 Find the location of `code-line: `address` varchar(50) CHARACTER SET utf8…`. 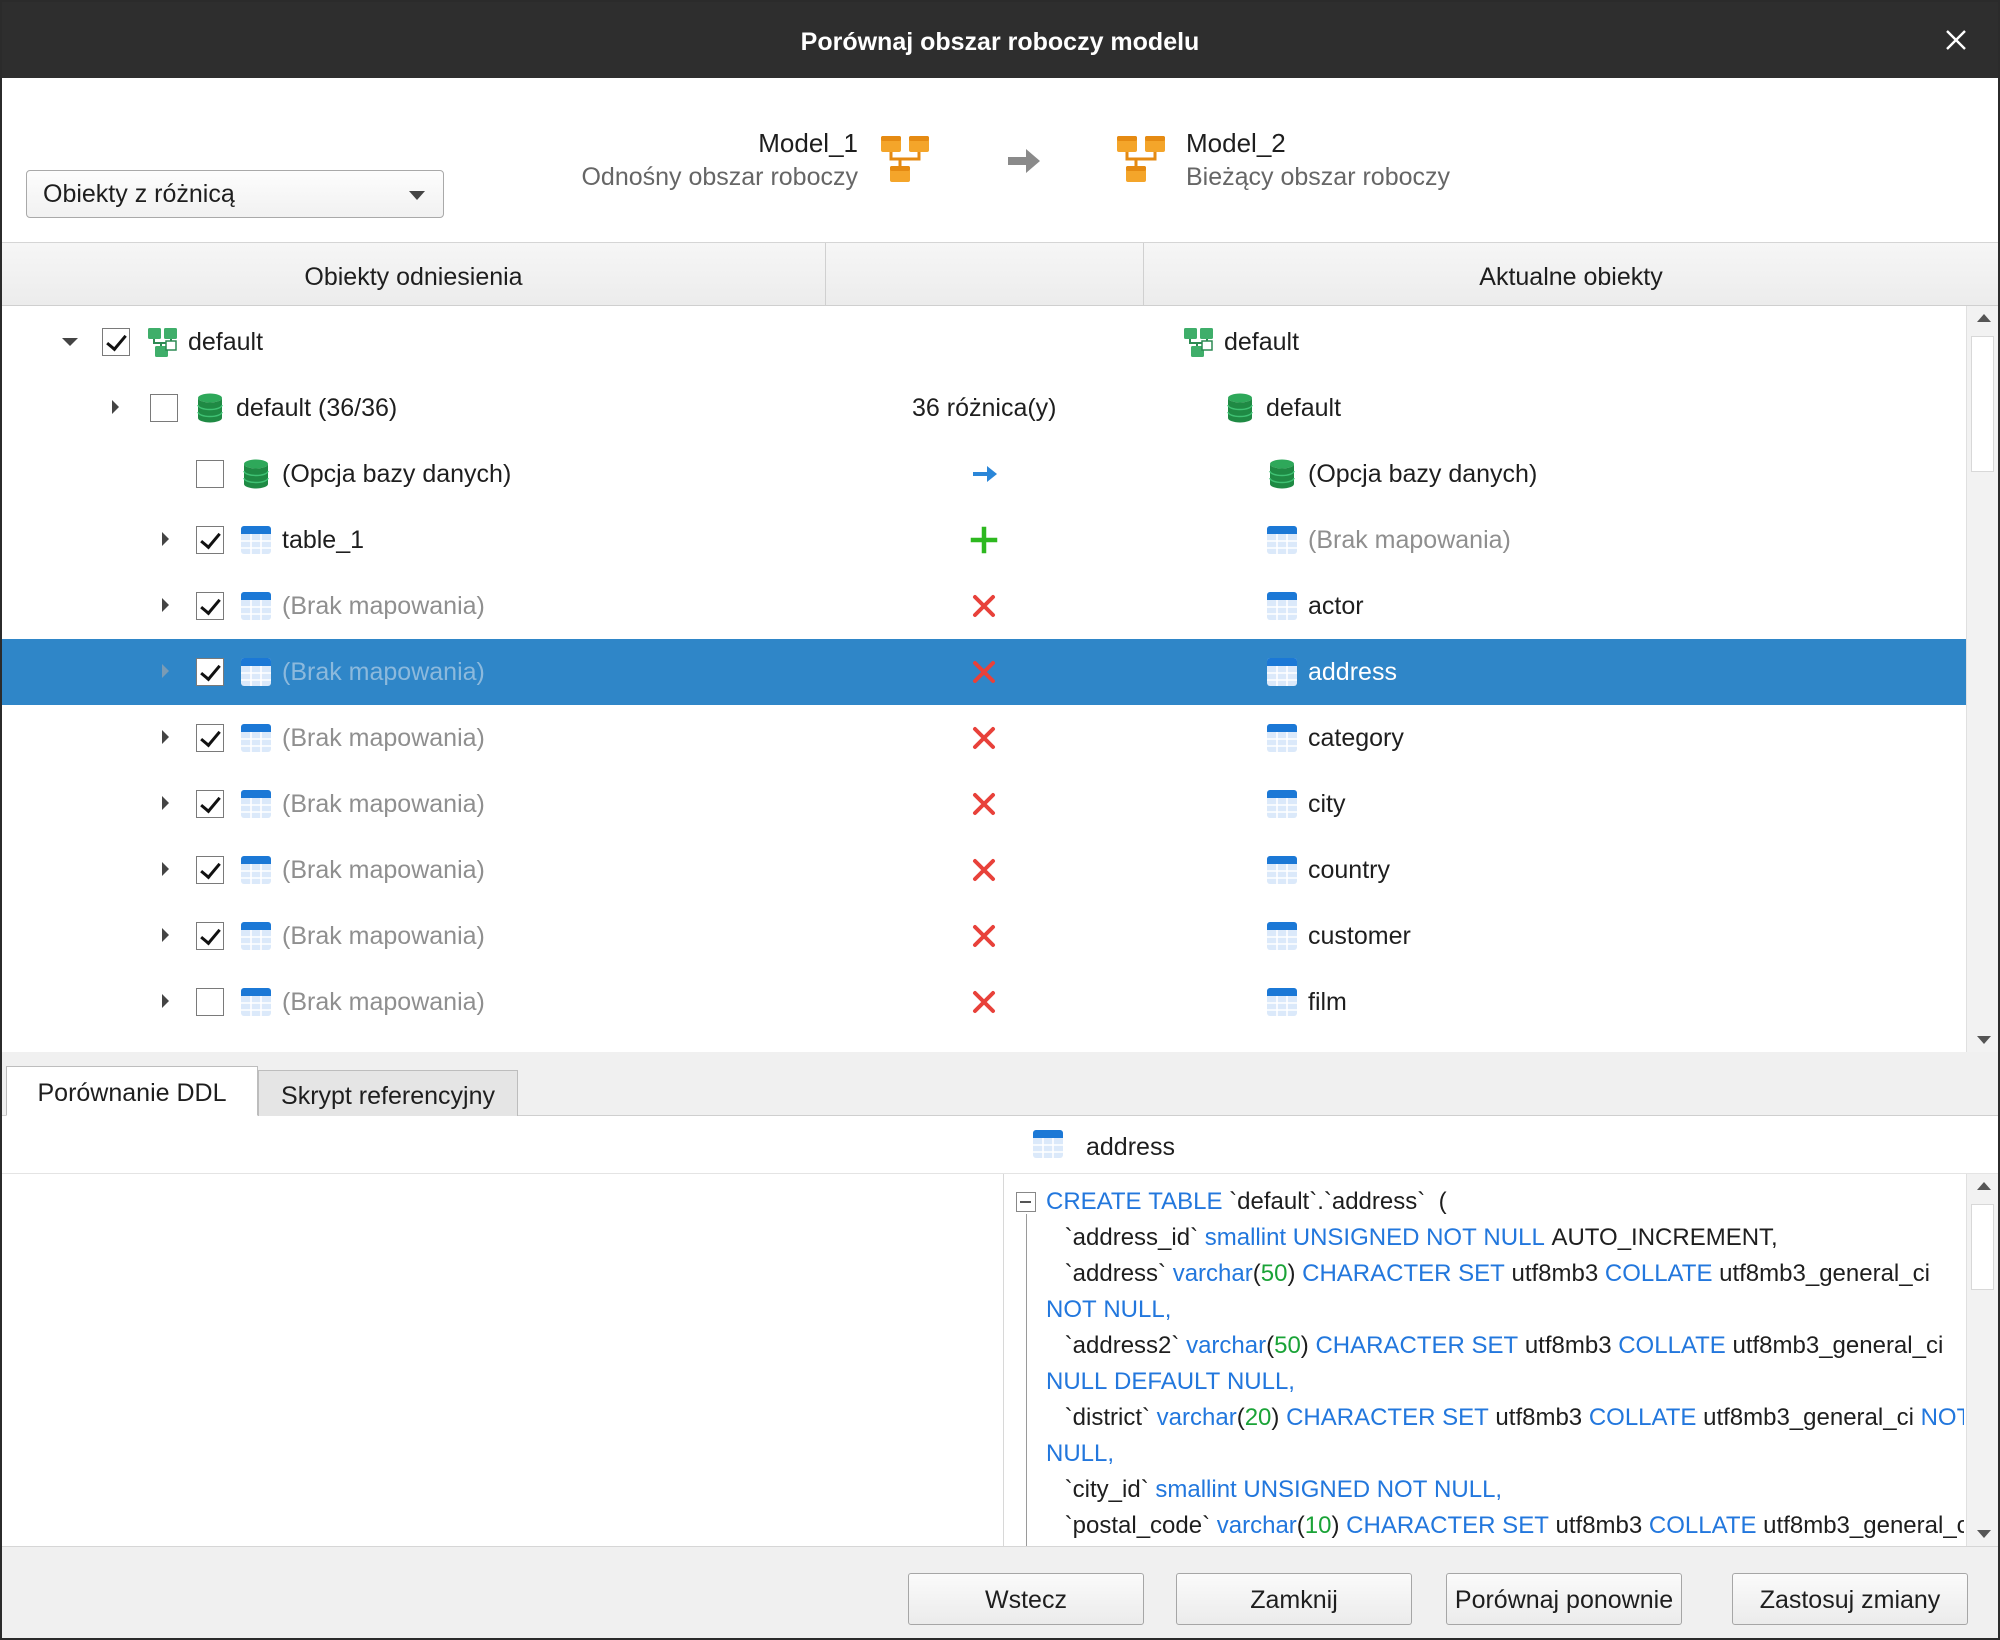

code-line: `address` varchar(50) CHARACTER SET utf8… is located at coordinates (1496, 1274).